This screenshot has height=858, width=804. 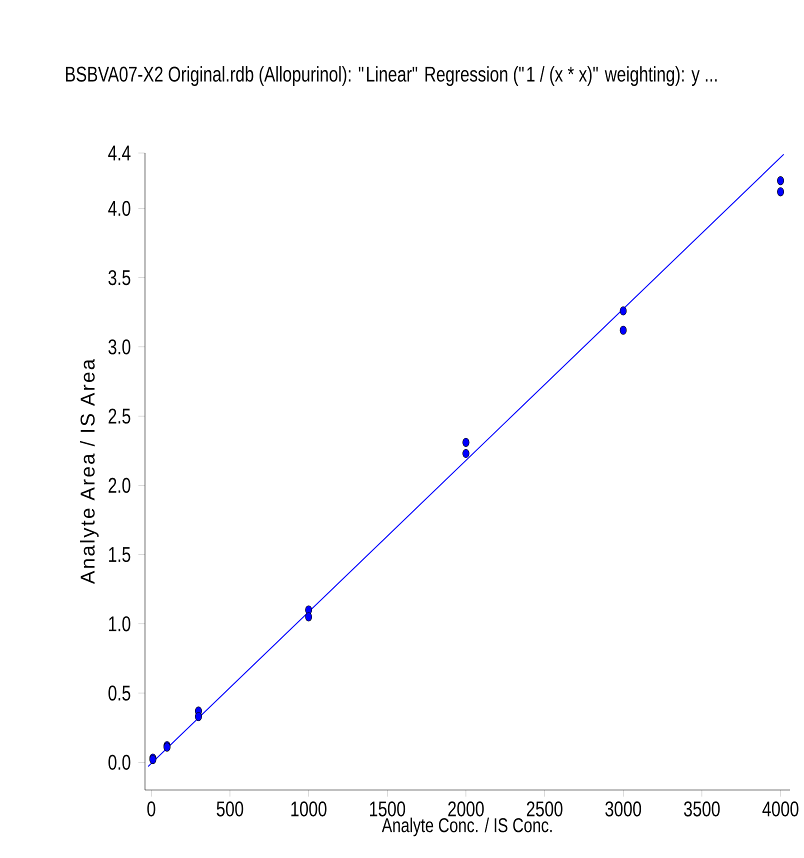 What do you see at coordinates (230, 808) in the screenshot?
I see `x-tick-label: 500` at bounding box center [230, 808].